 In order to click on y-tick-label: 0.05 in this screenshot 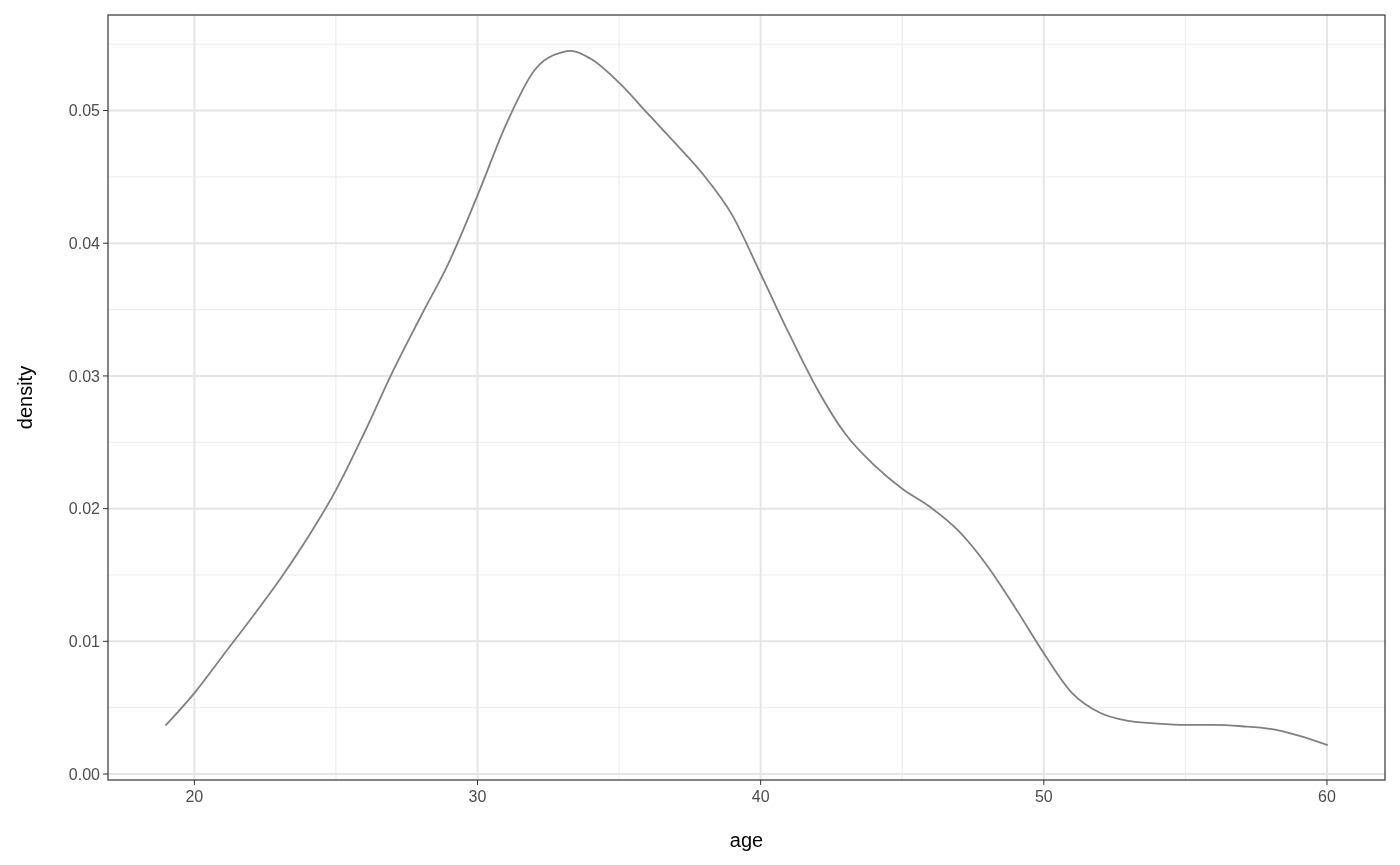, I will do `click(84, 111)`.